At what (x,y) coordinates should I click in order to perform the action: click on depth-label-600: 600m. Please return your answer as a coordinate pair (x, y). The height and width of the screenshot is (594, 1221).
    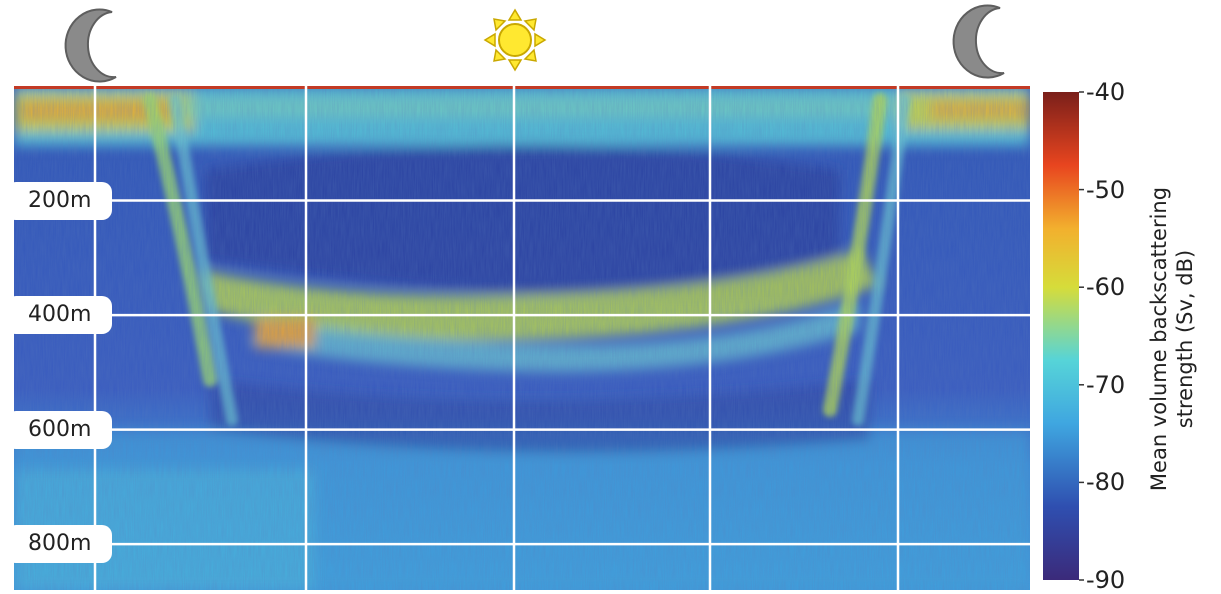
    Looking at the image, I should click on (59, 429).